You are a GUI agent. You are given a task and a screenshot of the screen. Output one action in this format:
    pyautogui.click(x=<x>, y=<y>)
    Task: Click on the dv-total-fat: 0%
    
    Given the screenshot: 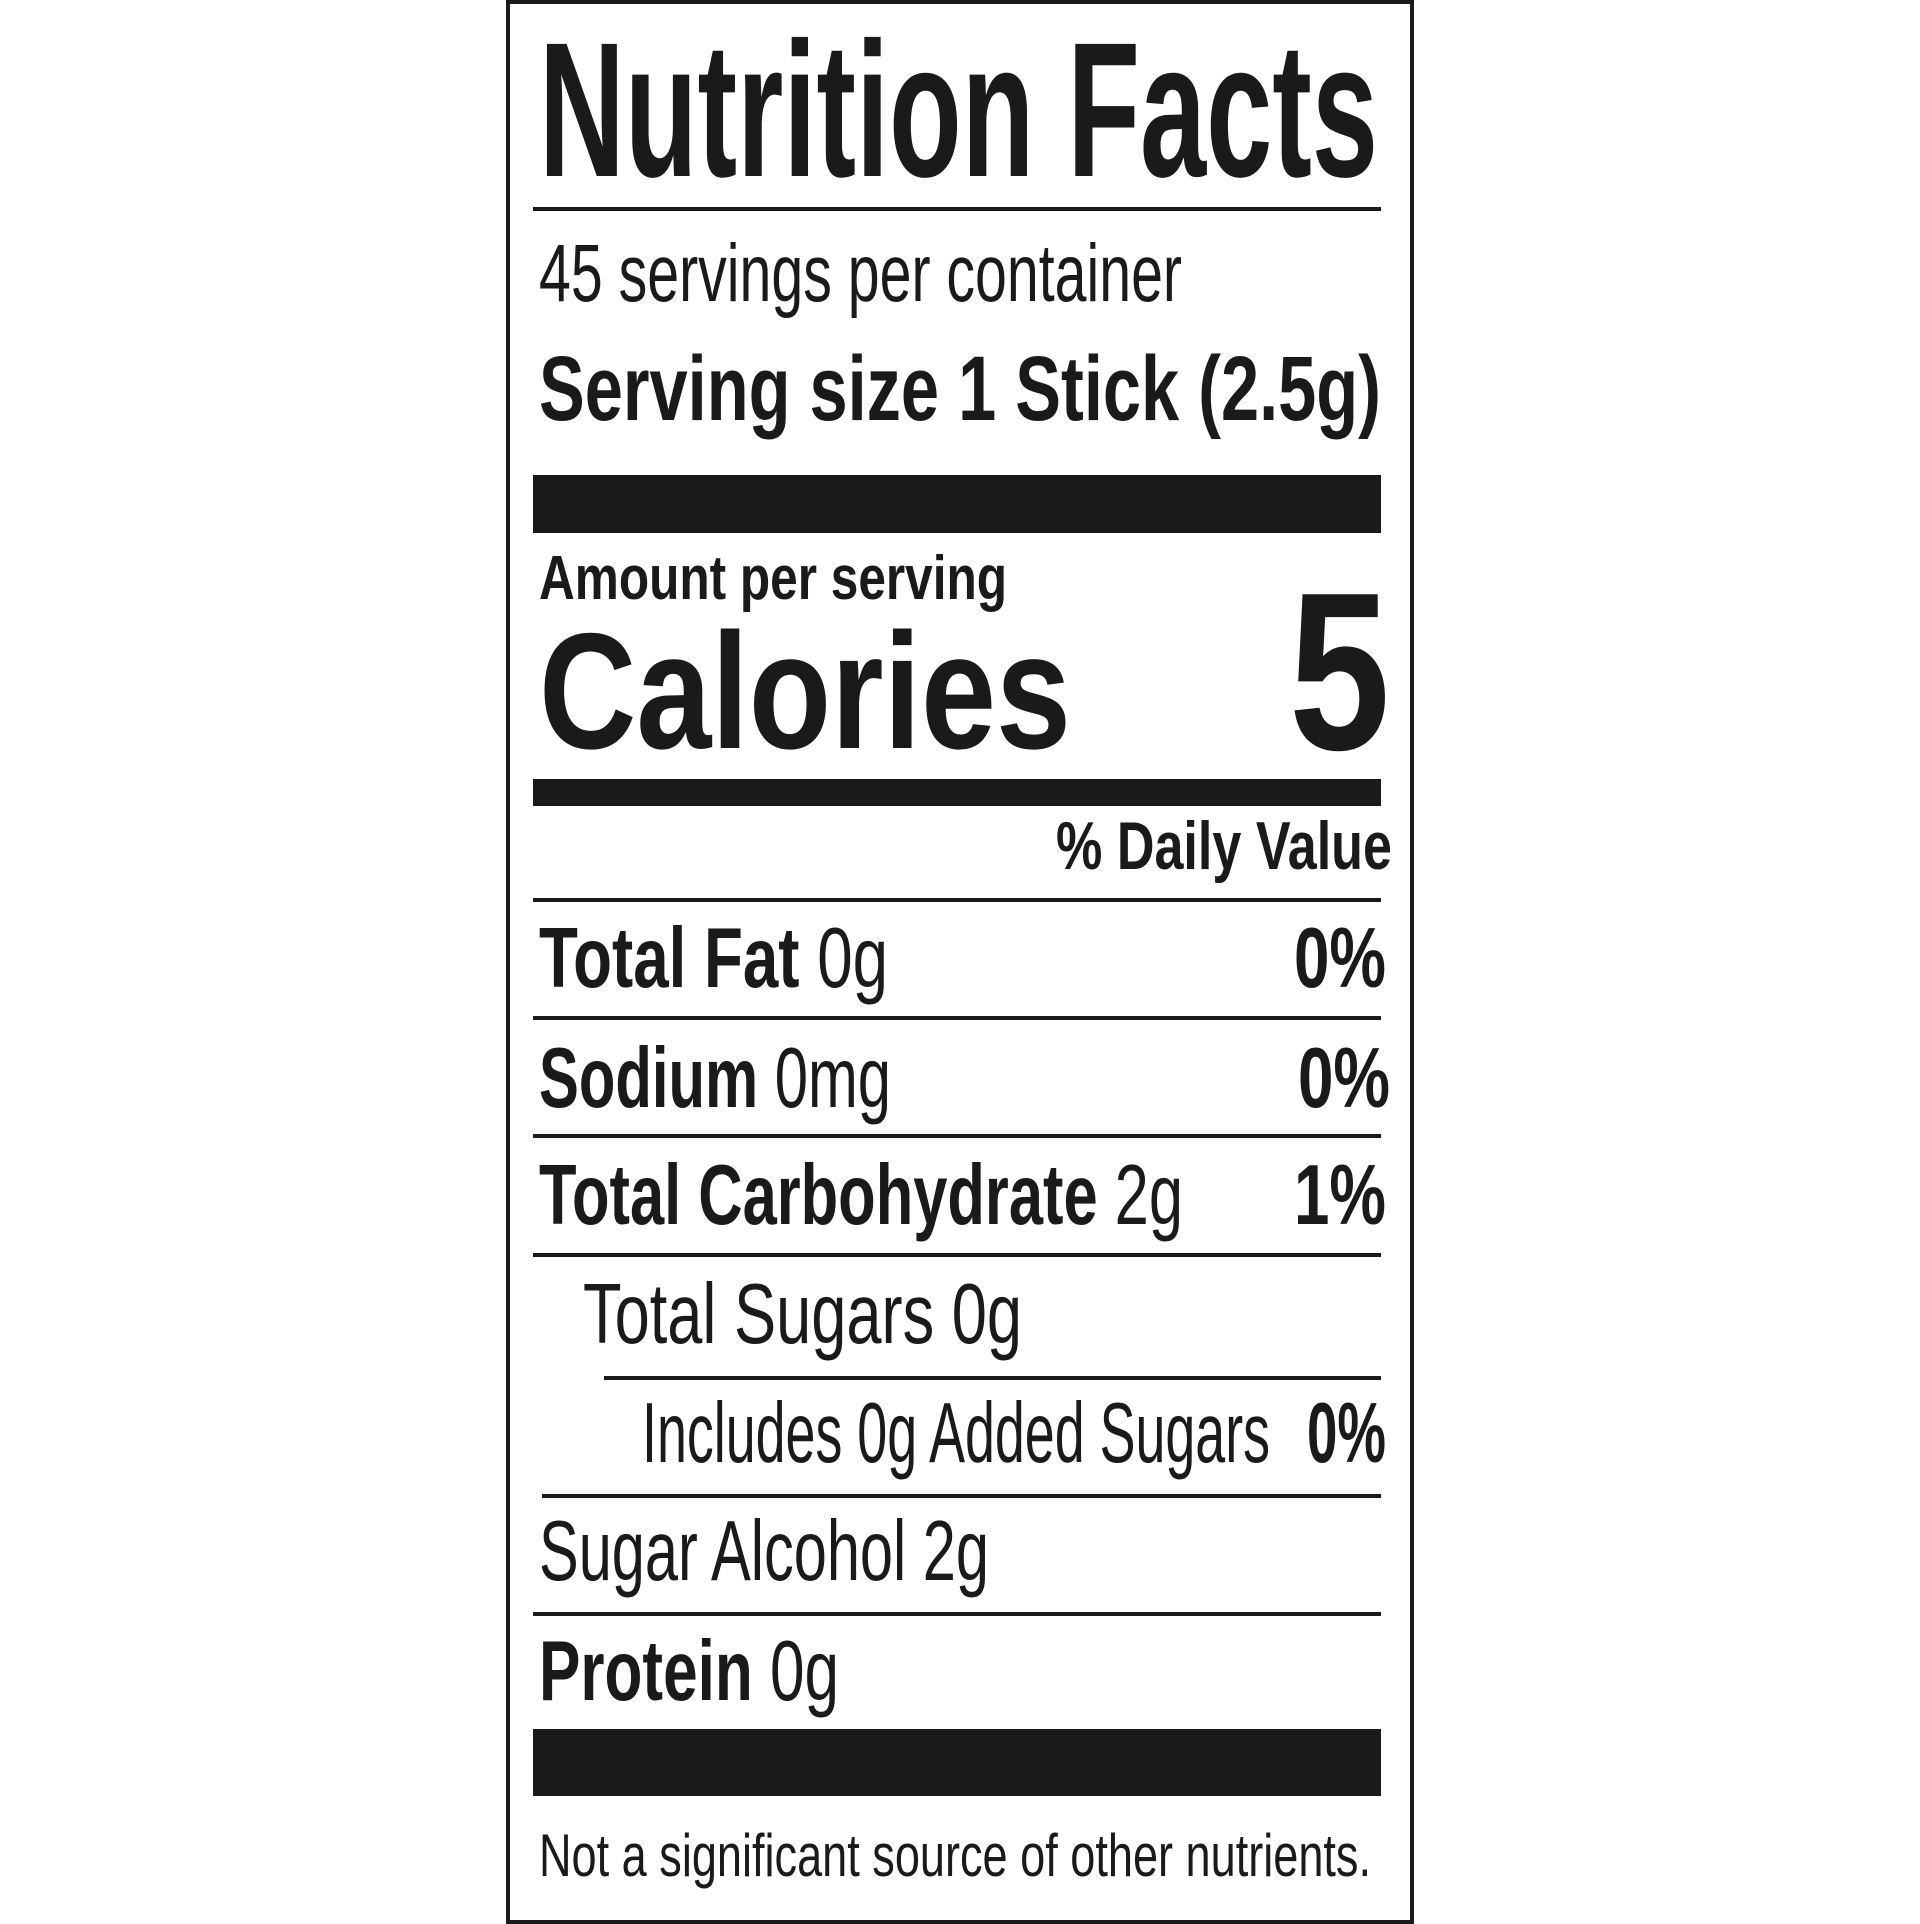 What is the action you would take?
    pyautogui.click(x=1340, y=958)
    